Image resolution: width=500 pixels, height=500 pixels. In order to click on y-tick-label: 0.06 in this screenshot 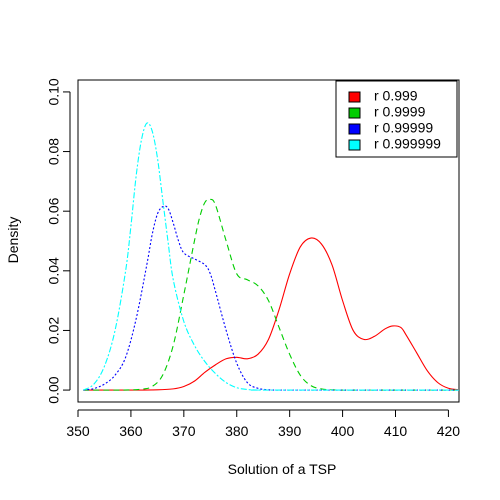, I will do `click(54, 210)`.